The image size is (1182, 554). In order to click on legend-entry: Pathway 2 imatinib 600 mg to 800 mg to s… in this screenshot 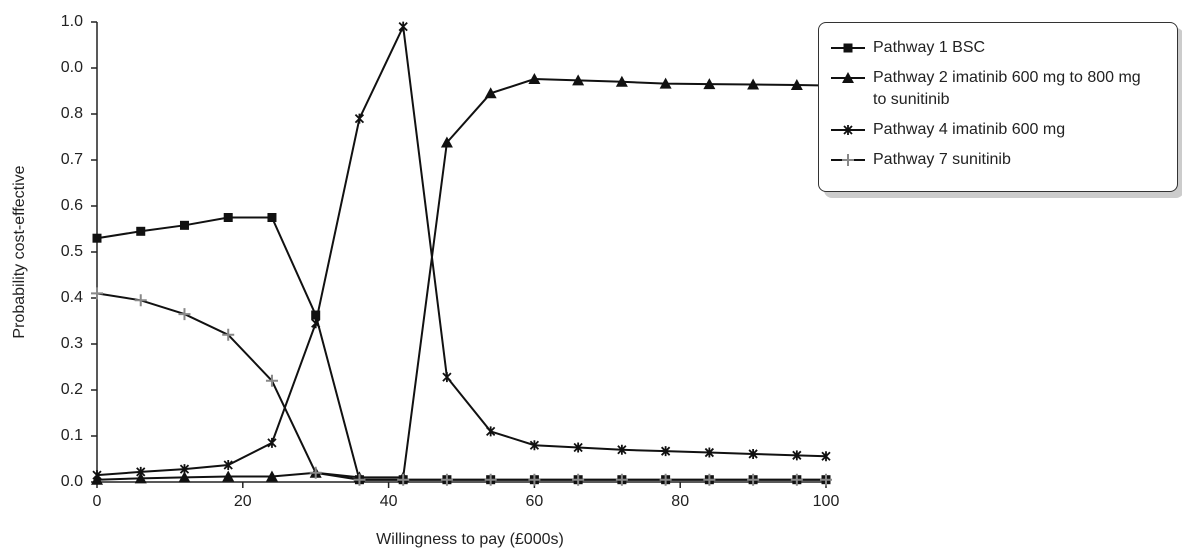, I will do `click(997, 89)`.